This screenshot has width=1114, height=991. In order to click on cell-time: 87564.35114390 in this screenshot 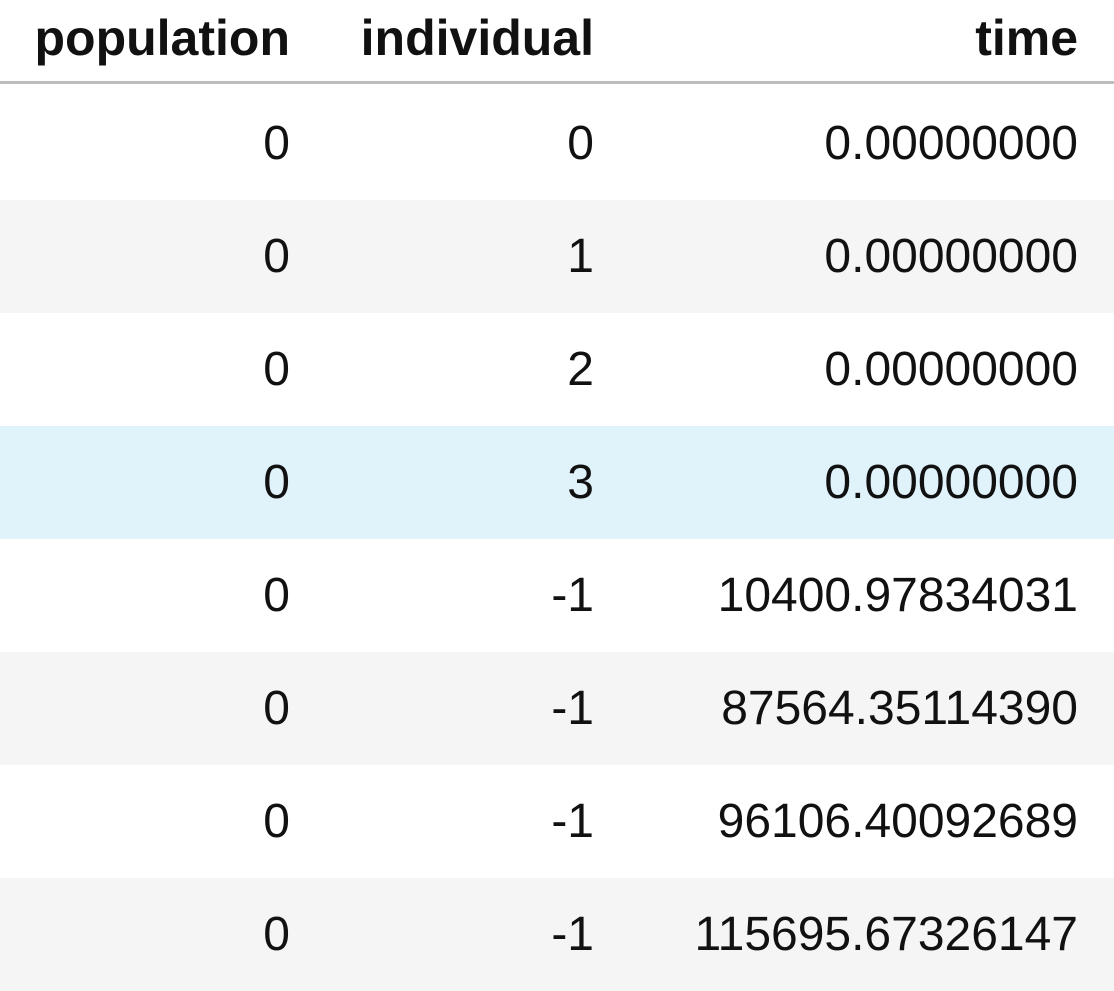, I will do `click(899, 708)`.